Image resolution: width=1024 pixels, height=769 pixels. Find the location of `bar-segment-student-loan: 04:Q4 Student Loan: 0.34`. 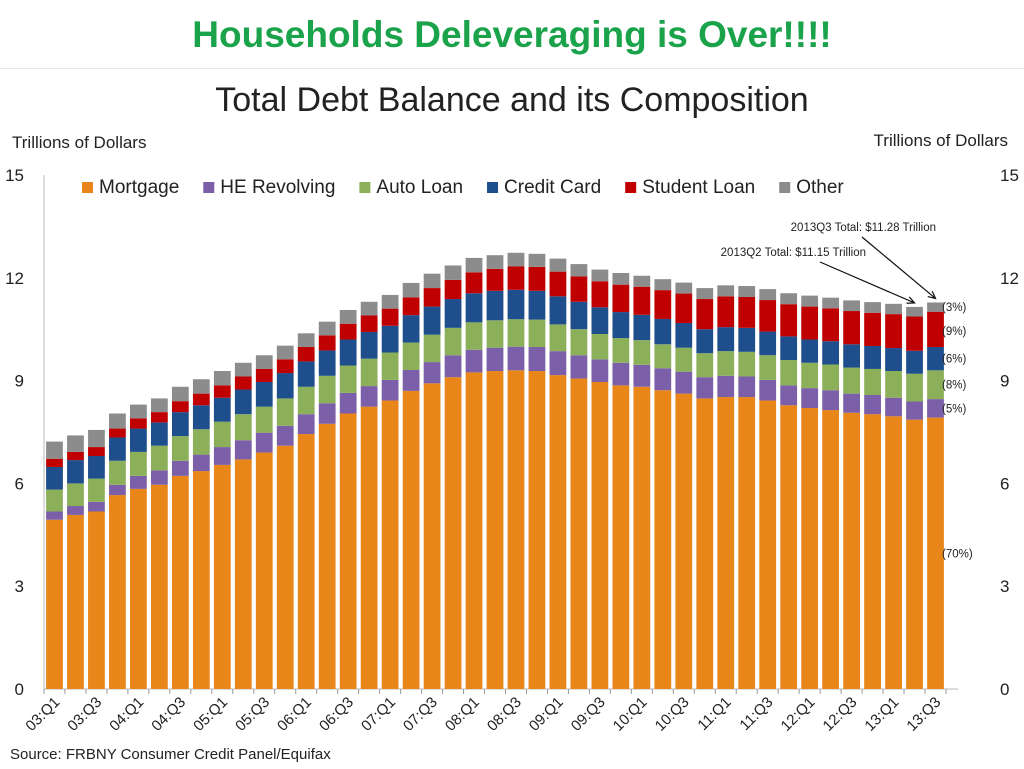

bar-segment-student-loan: 04:Q4 Student Loan: 0.34 is located at coordinates (201, 399).